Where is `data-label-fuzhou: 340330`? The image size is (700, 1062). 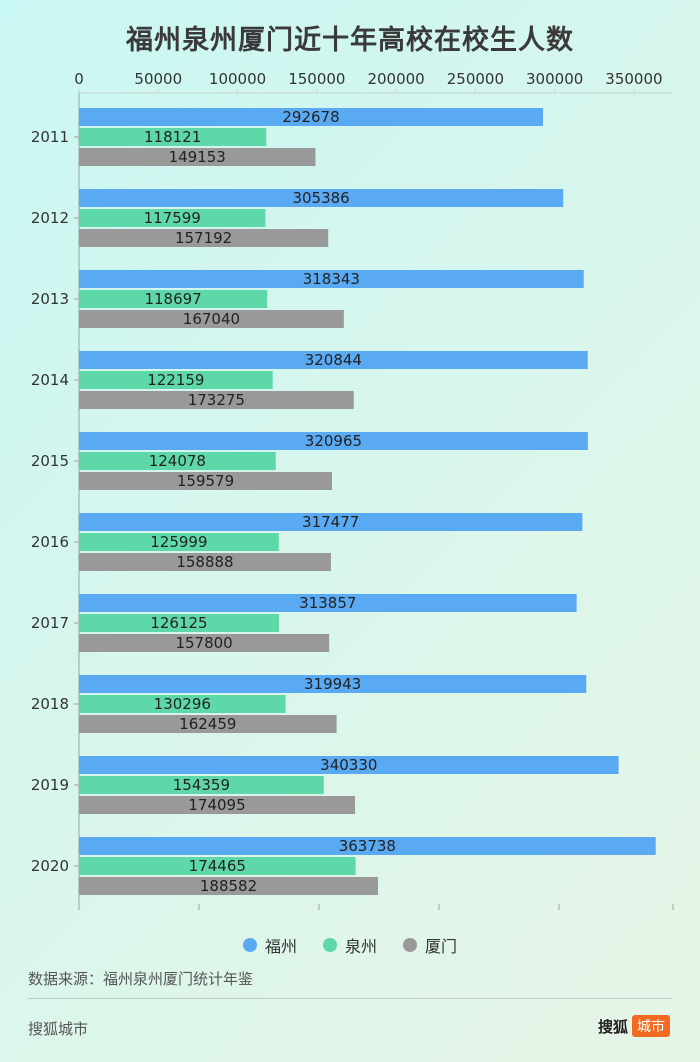
data-label-fuzhou: 340330 is located at coordinates (348, 765).